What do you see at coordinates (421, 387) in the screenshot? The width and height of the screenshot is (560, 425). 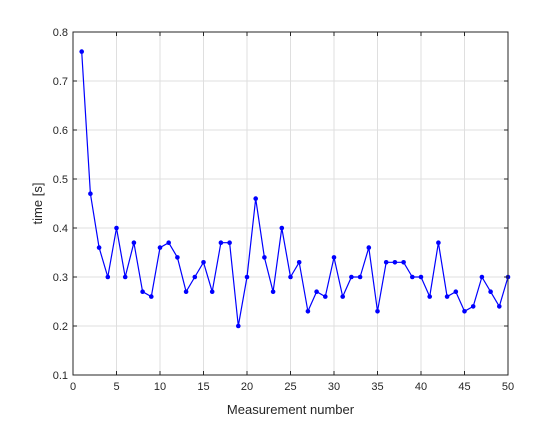 I see `x-tick-label: 40` at bounding box center [421, 387].